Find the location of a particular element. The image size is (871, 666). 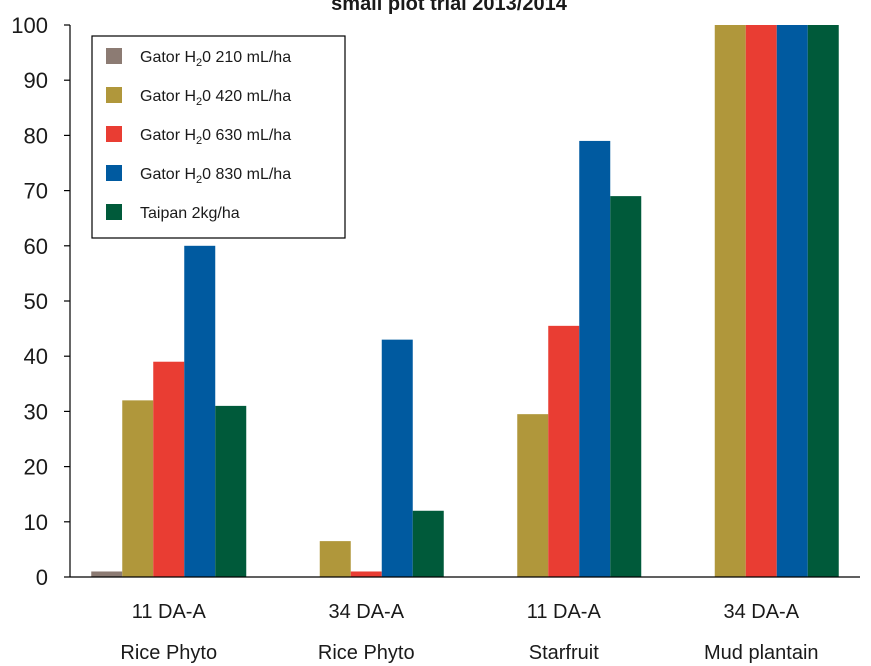

x-category-label: Mud plantain is located at coordinates (761, 653).